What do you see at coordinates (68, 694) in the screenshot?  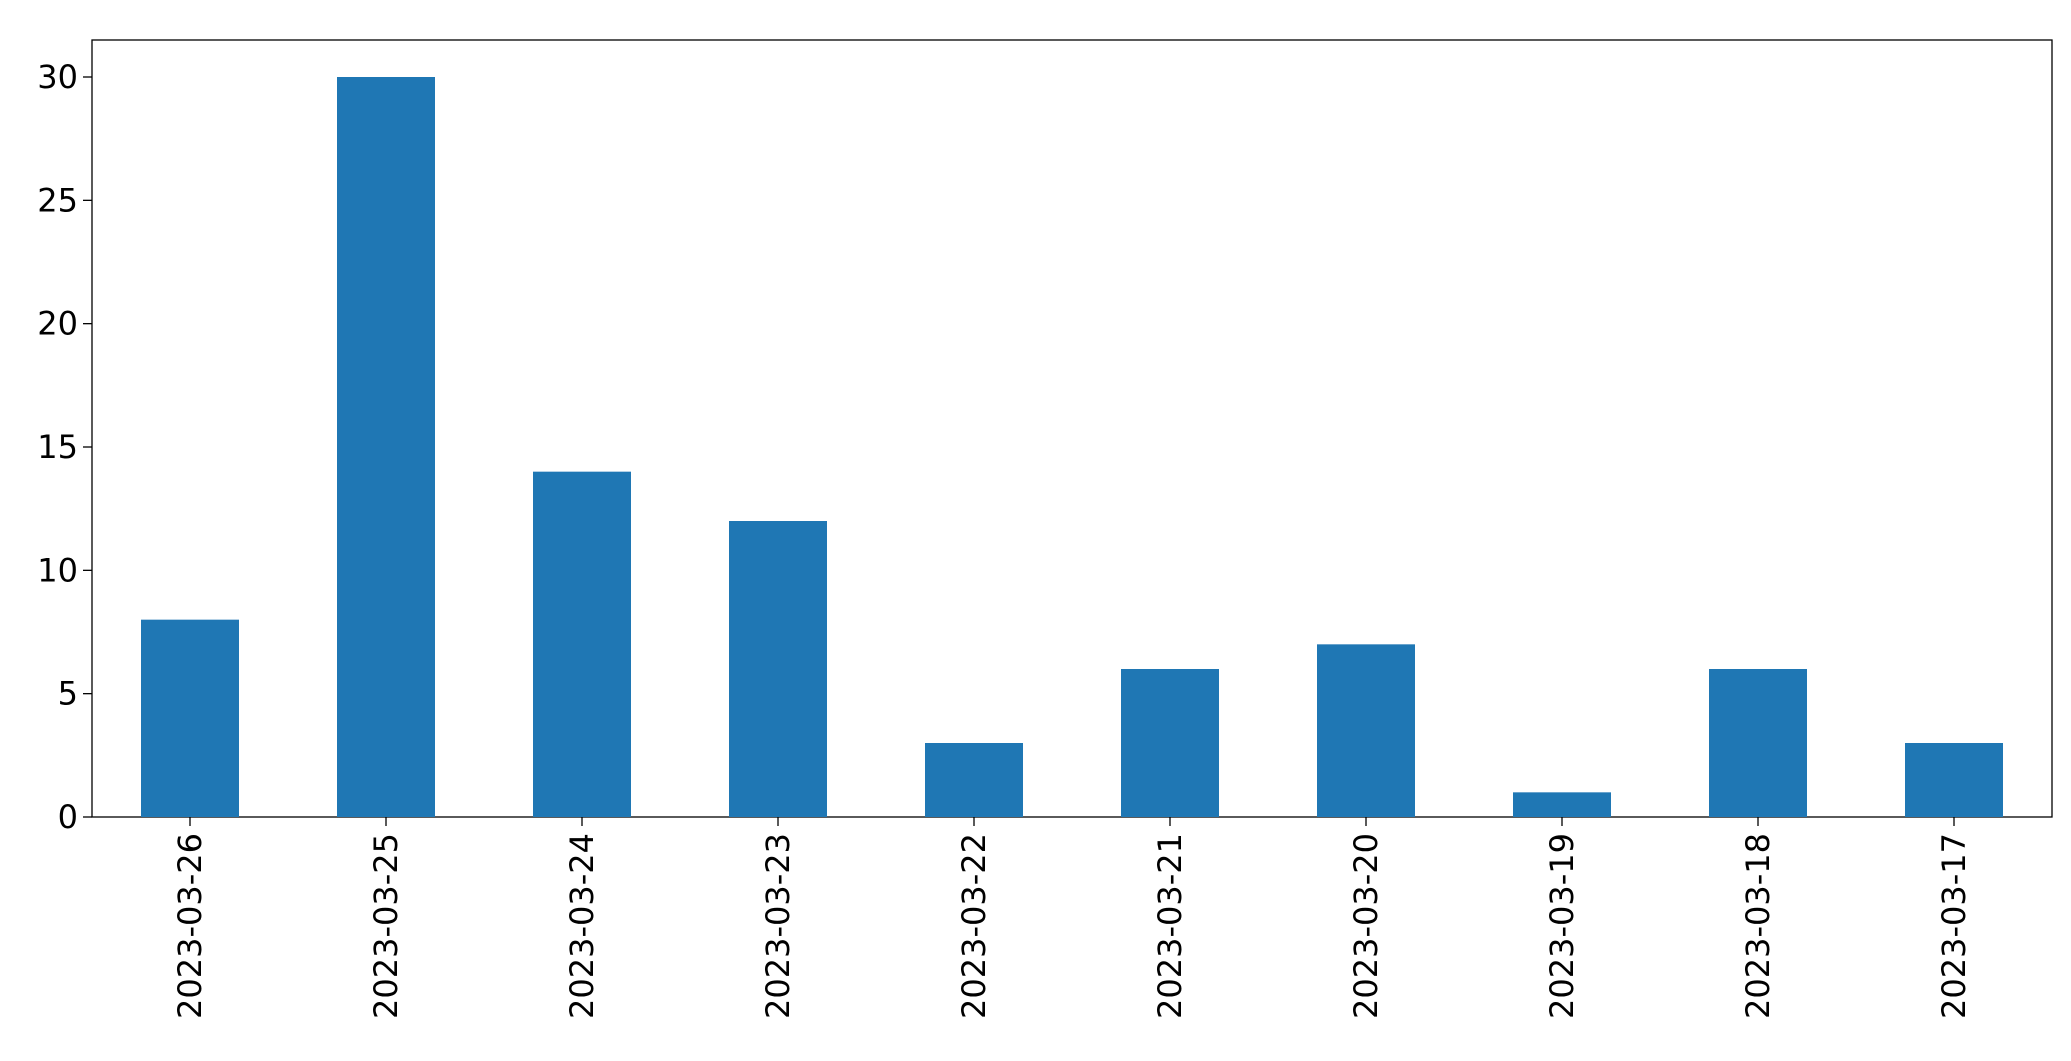 I see `y-tick-label: 5` at bounding box center [68, 694].